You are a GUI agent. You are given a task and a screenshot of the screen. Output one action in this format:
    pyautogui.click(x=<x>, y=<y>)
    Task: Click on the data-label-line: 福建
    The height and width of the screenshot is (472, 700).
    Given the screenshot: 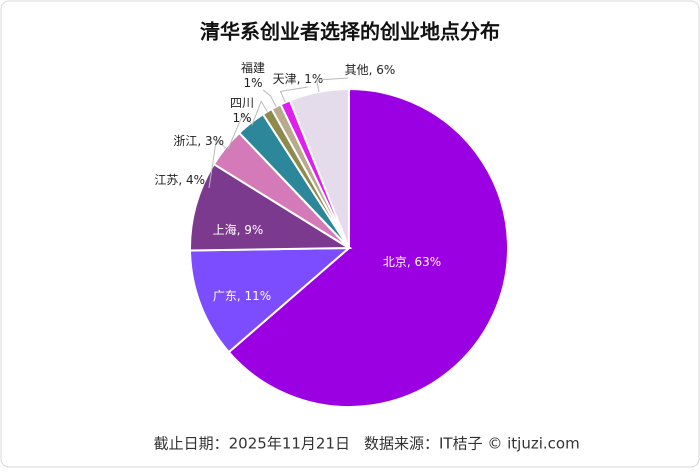 What is the action you would take?
    pyautogui.click(x=253, y=67)
    